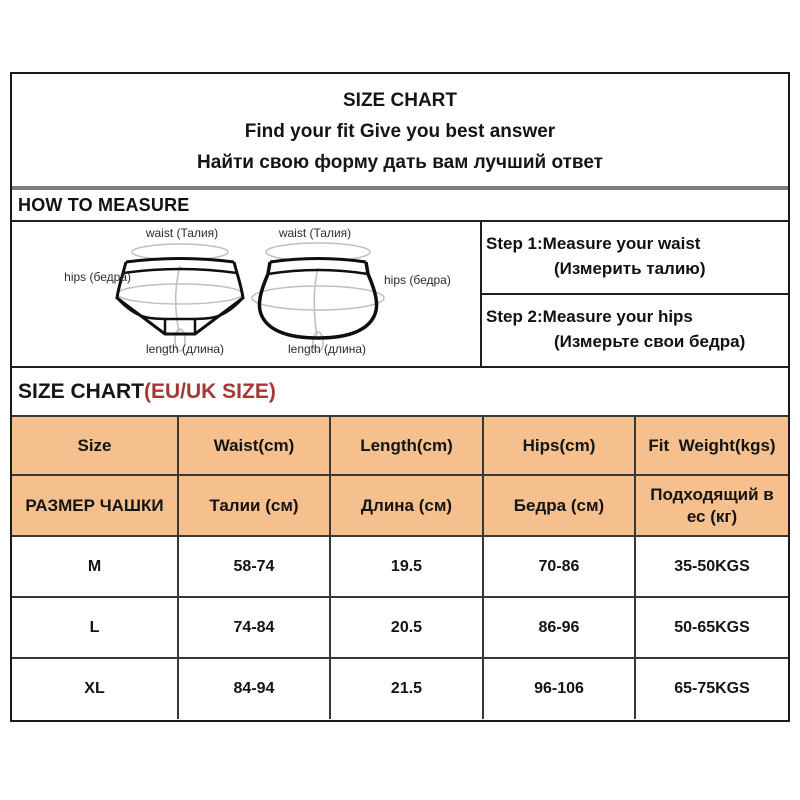 The image size is (800, 800). What do you see at coordinates (400, 391) in the screenshot?
I see `size-chart-title: SIZE CHART (EU/UK SIZE)` at bounding box center [400, 391].